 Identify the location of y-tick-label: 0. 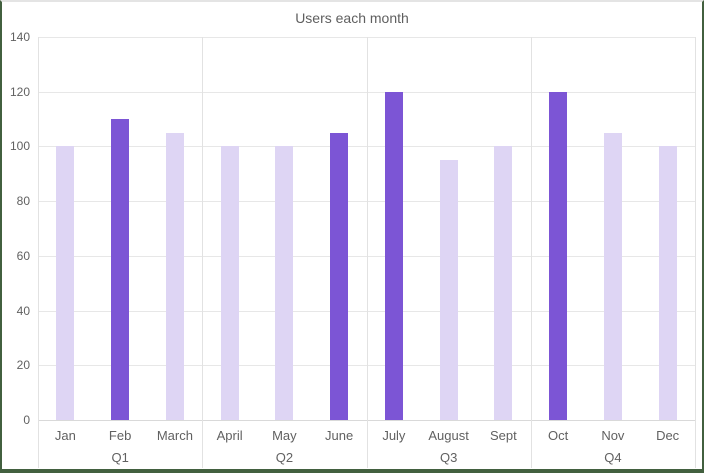
(26, 420).